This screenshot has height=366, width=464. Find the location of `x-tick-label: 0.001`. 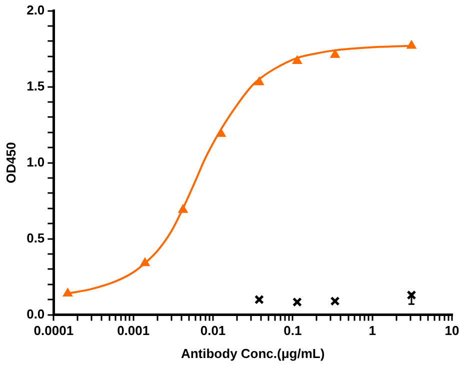

x-tick-label: 0.001 is located at coordinates (133, 330).